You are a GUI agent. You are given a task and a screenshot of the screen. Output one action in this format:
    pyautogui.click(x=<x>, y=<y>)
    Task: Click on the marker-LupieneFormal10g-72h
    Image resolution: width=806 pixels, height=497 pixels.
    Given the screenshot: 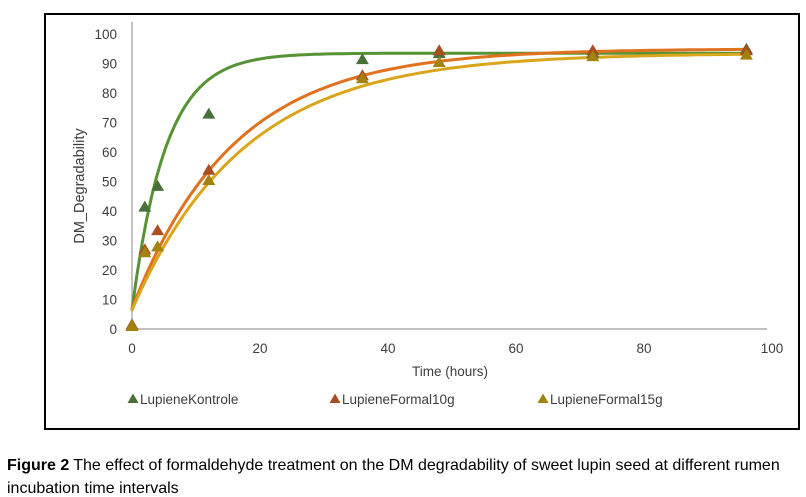 What is the action you would take?
    pyautogui.click(x=593, y=50)
    